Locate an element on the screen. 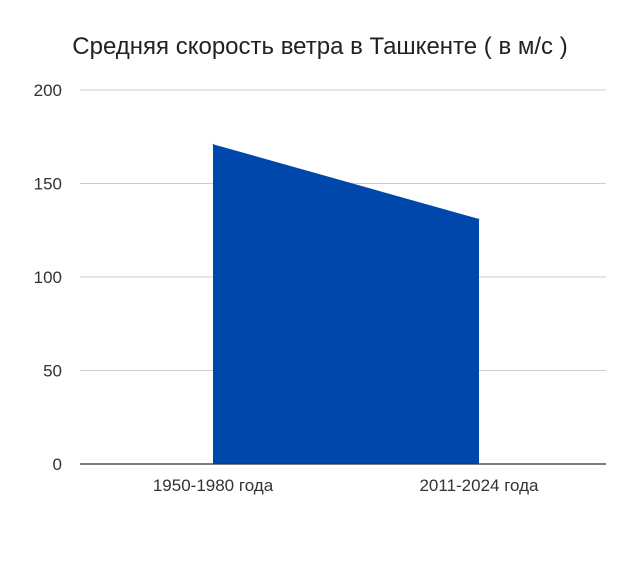 This screenshot has width=640, height=564. y-tick-label: 200 is located at coordinates (48, 90).